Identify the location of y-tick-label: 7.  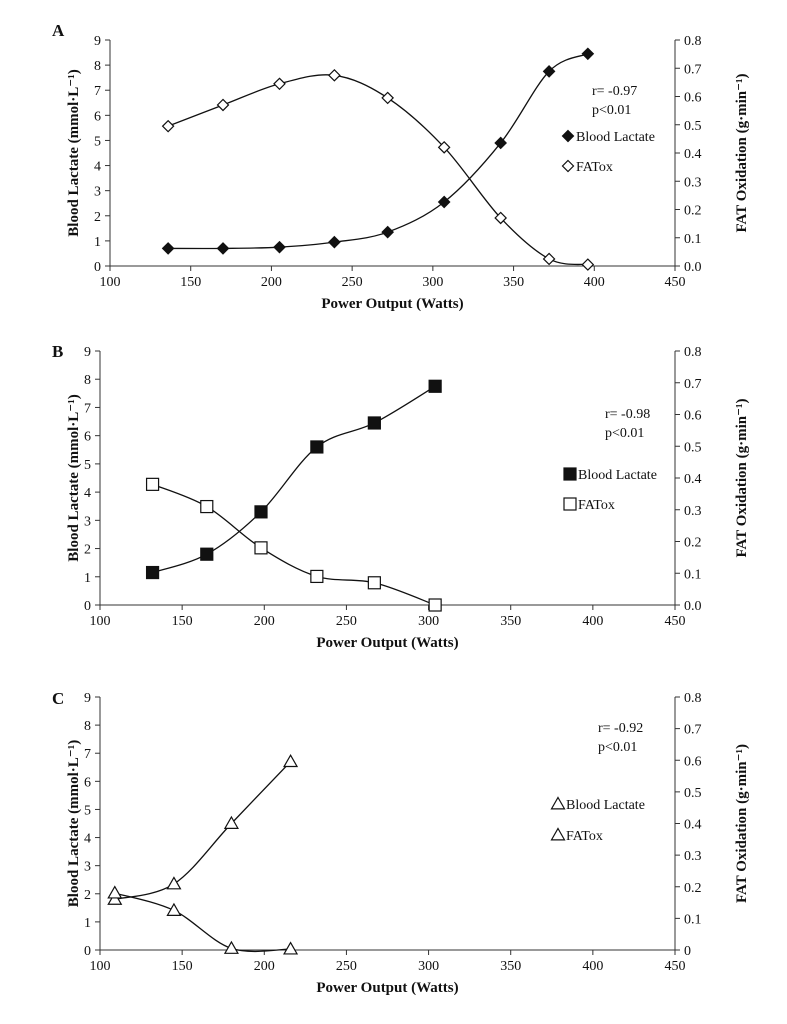
(87, 408).